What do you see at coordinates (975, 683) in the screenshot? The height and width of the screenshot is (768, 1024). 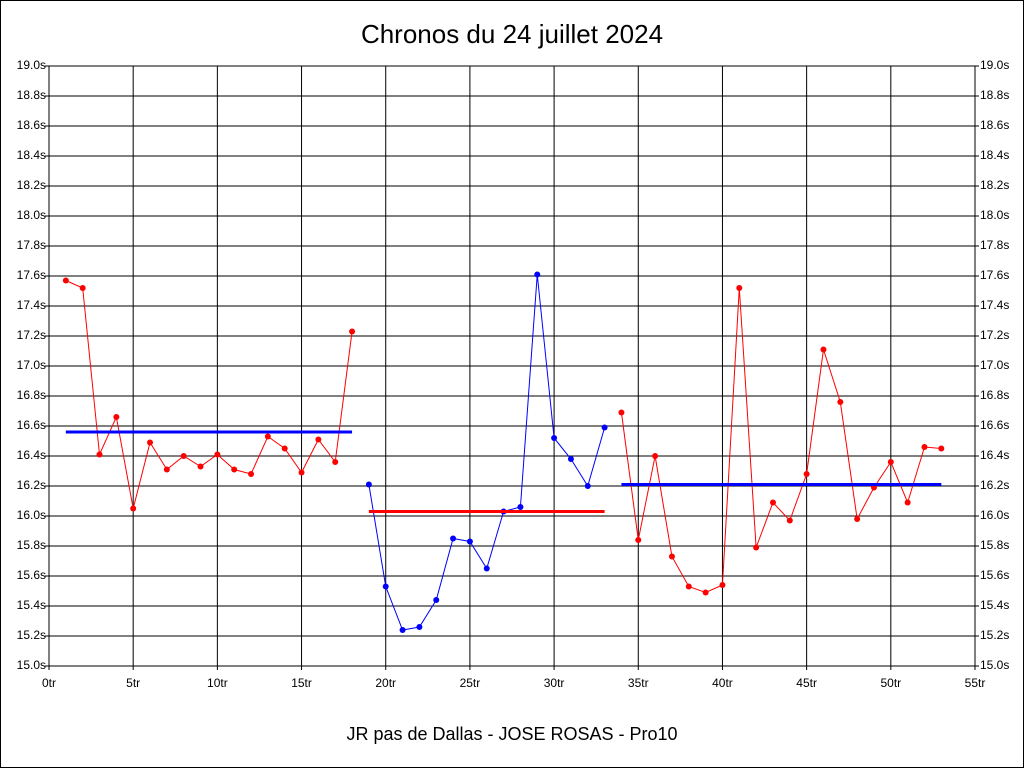 I see `x-tick-label: 55tr` at bounding box center [975, 683].